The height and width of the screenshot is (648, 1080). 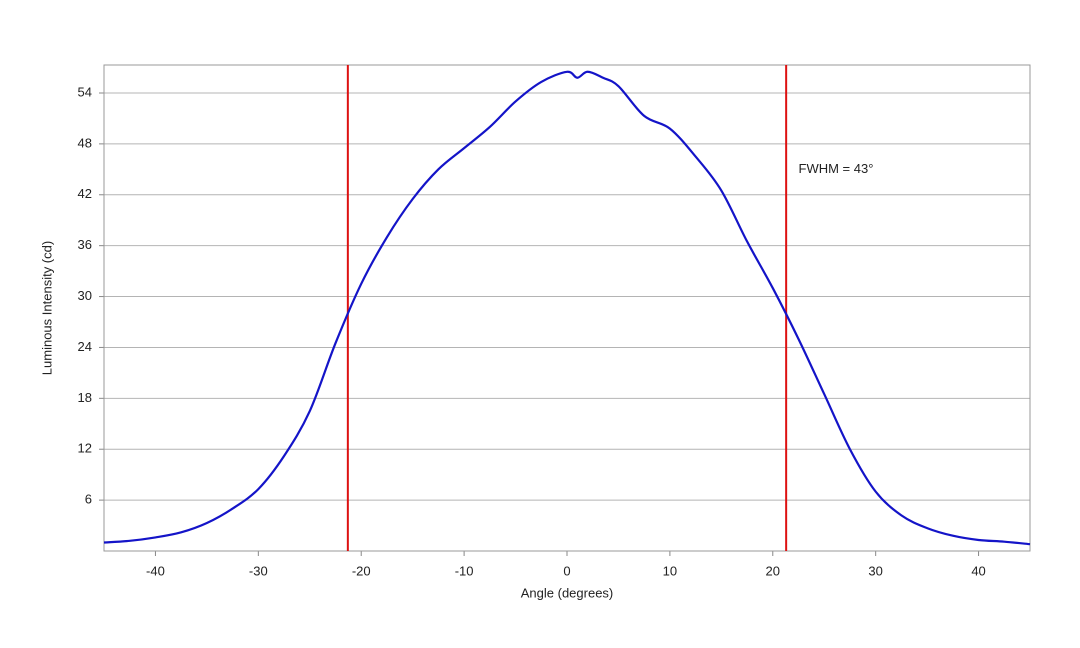 What do you see at coordinates (566, 570) in the screenshot?
I see `x-tick-label: 0` at bounding box center [566, 570].